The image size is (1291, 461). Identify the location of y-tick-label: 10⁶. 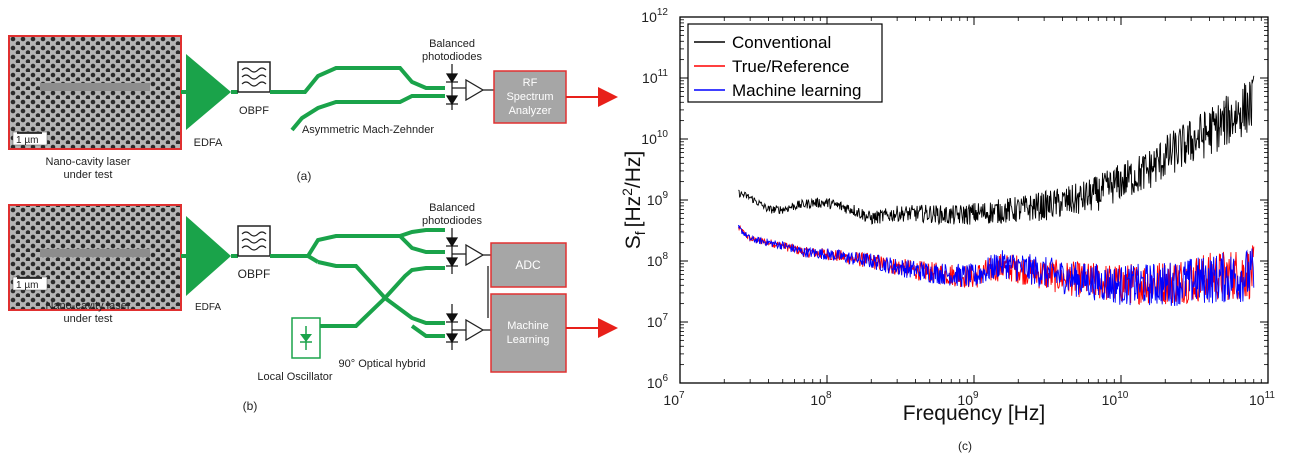
(658, 382).